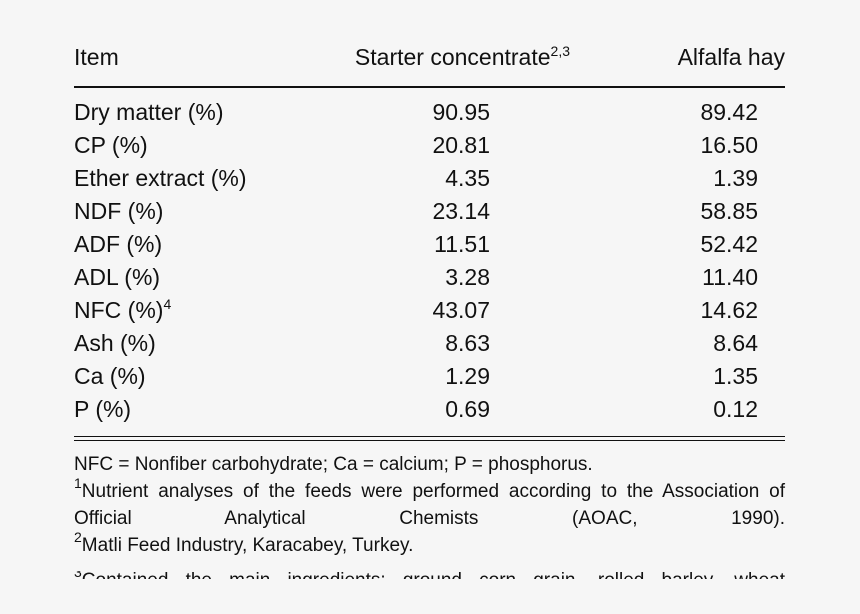 The height and width of the screenshot is (614, 860). What do you see at coordinates (115, 343) in the screenshot?
I see `row-item-label: Ash (%)` at bounding box center [115, 343].